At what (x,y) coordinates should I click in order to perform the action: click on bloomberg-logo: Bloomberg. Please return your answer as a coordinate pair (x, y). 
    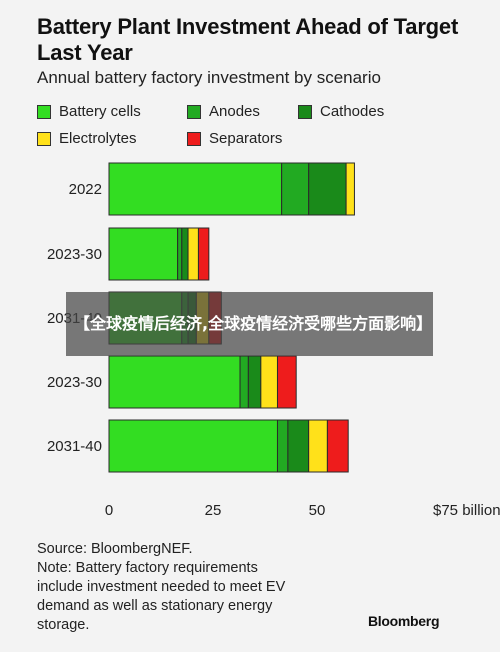
    Looking at the image, I should click on (404, 621).